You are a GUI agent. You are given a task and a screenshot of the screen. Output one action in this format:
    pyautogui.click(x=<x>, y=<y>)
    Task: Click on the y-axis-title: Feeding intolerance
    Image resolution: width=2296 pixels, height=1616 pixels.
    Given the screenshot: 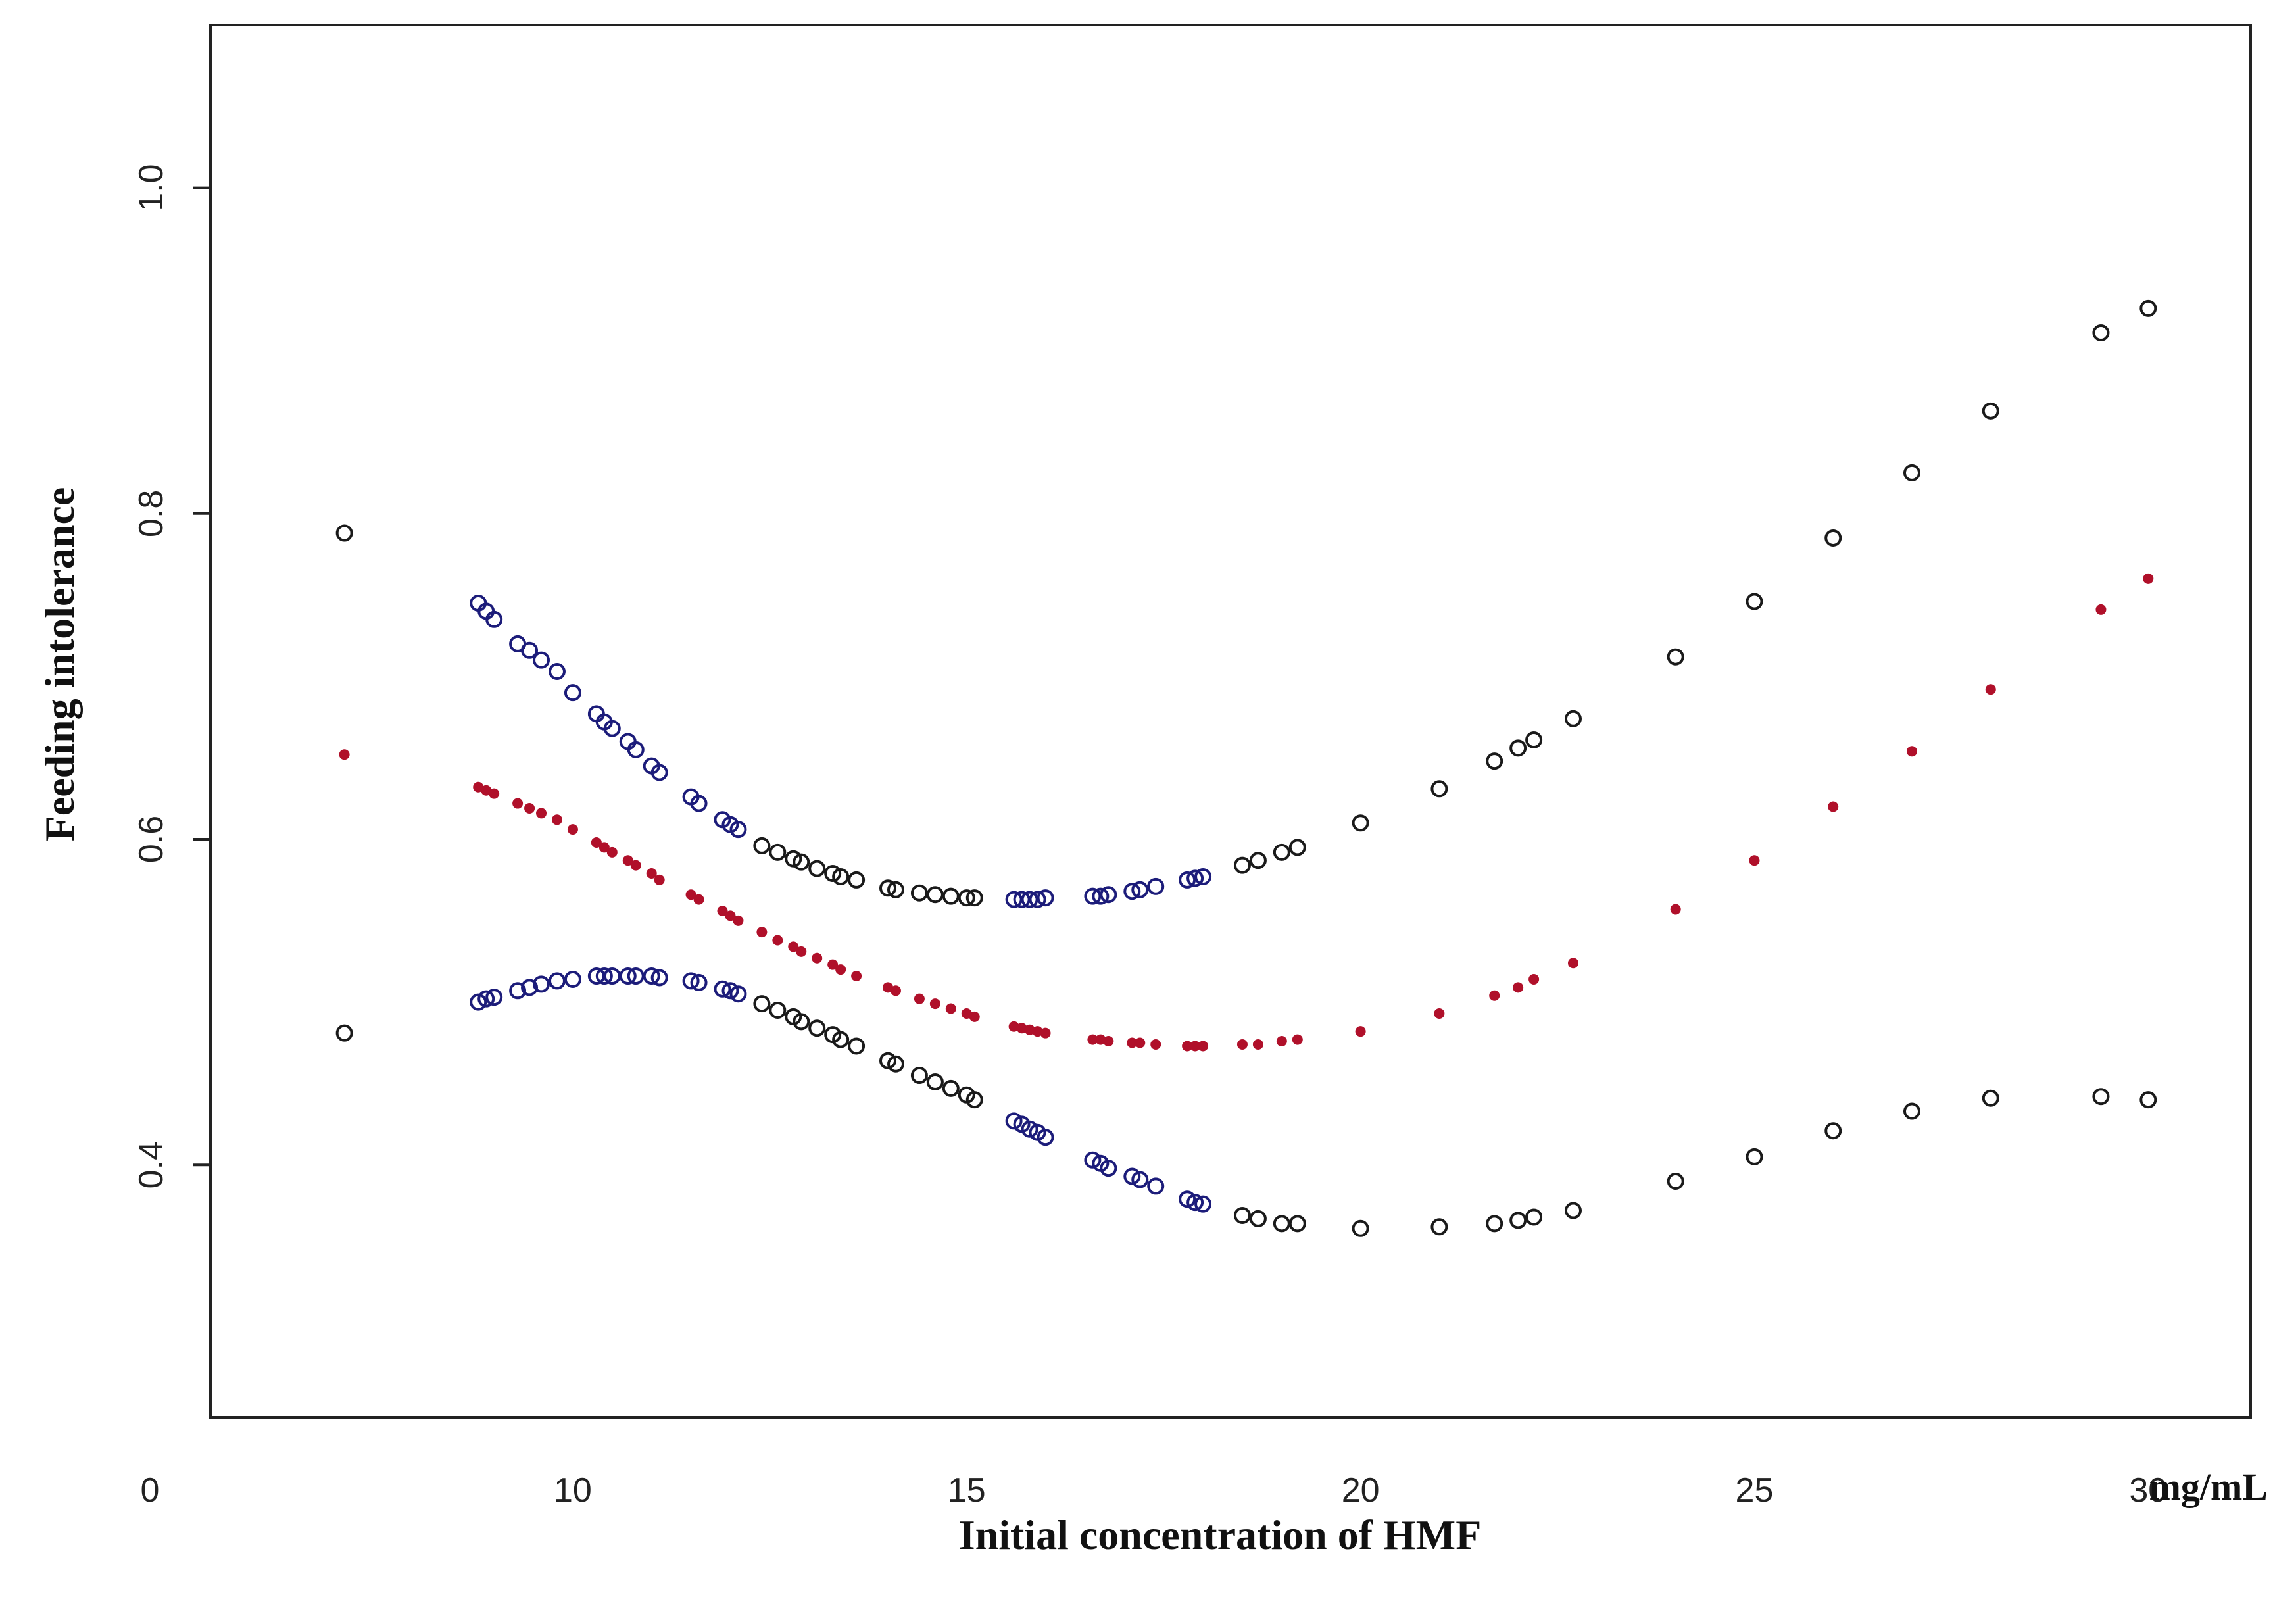 What is the action you would take?
    pyautogui.click(x=59, y=664)
    